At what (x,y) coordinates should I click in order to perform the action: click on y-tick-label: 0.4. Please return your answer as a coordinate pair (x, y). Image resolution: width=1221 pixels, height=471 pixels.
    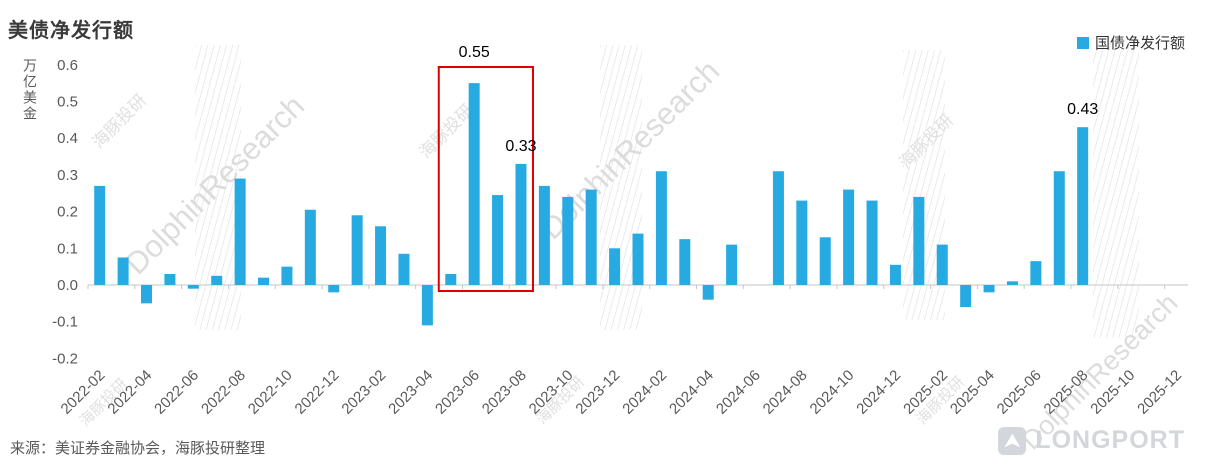
    Looking at the image, I should click on (67, 138).